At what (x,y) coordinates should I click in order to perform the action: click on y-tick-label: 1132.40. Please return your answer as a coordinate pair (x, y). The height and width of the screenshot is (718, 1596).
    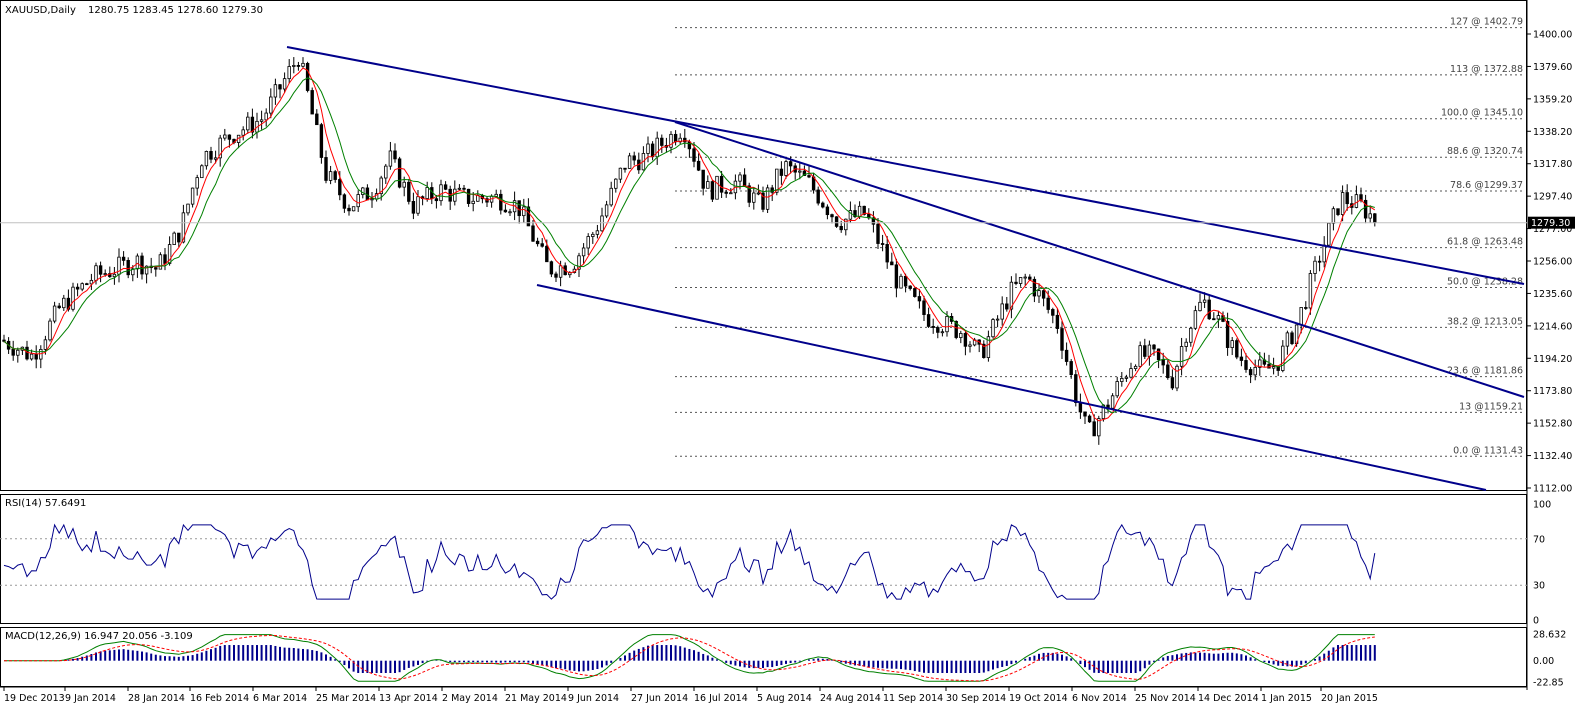
    Looking at the image, I should click on (1552, 456).